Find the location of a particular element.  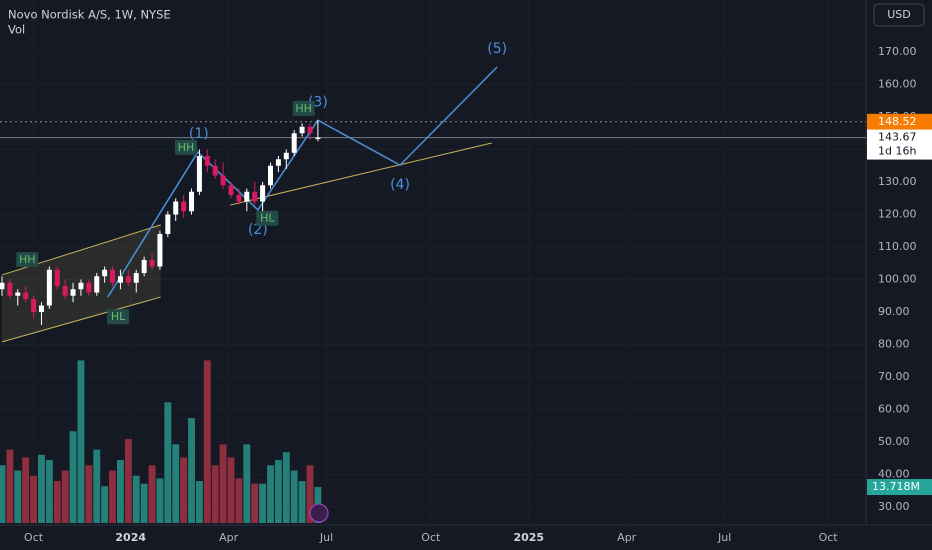

y-tick-label: 90.00 is located at coordinates (894, 311).